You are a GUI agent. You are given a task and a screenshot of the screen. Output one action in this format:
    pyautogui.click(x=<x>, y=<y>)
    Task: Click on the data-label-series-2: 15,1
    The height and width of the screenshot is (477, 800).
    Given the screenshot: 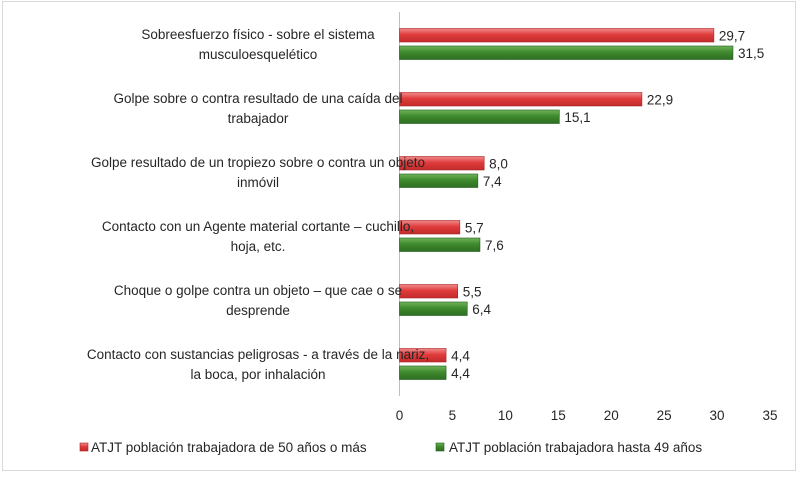 What is the action you would take?
    pyautogui.click(x=577, y=117)
    